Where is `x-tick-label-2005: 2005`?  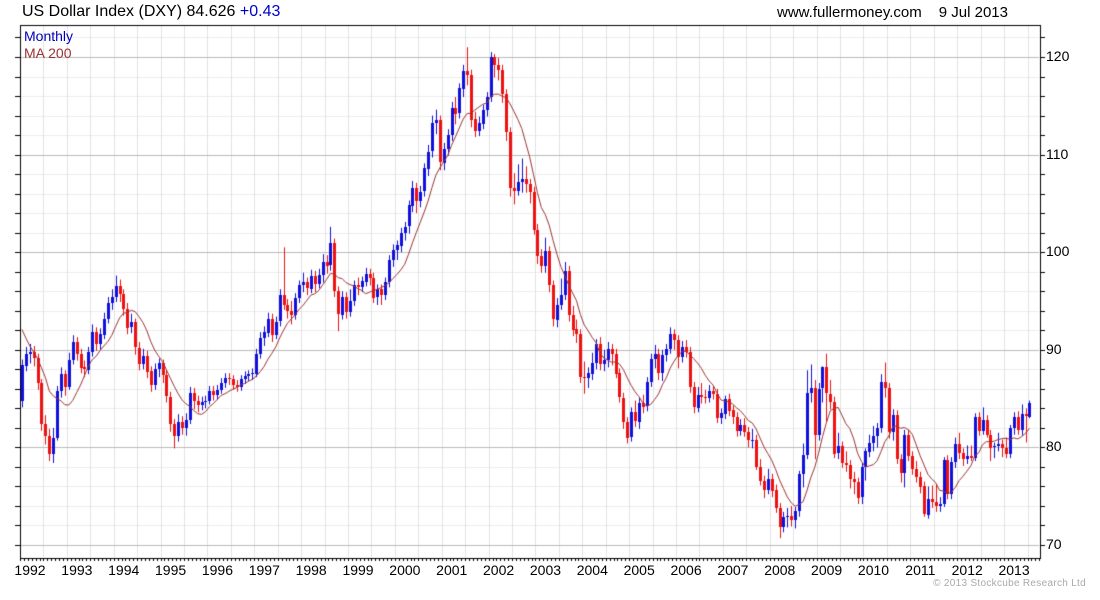
x-tick-label-2005: 2005 is located at coordinates (639, 570).